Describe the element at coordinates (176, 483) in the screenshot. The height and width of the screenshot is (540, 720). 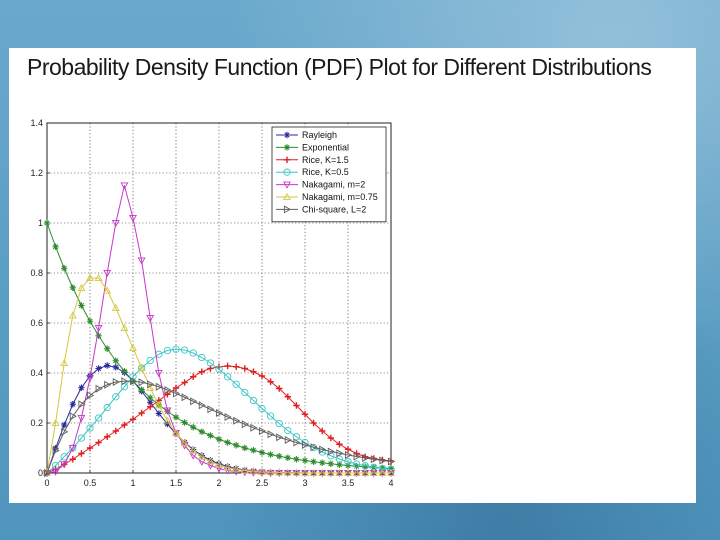
I see `x-tick-label: 1.5` at that location.